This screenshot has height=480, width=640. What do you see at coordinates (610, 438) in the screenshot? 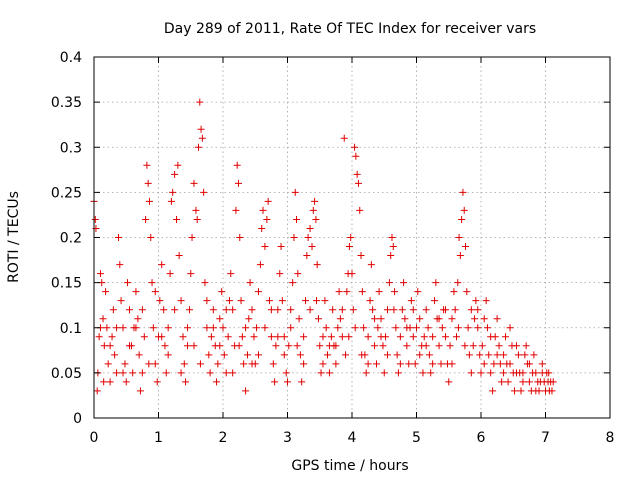
I see `x-tick-label: 8` at bounding box center [610, 438].